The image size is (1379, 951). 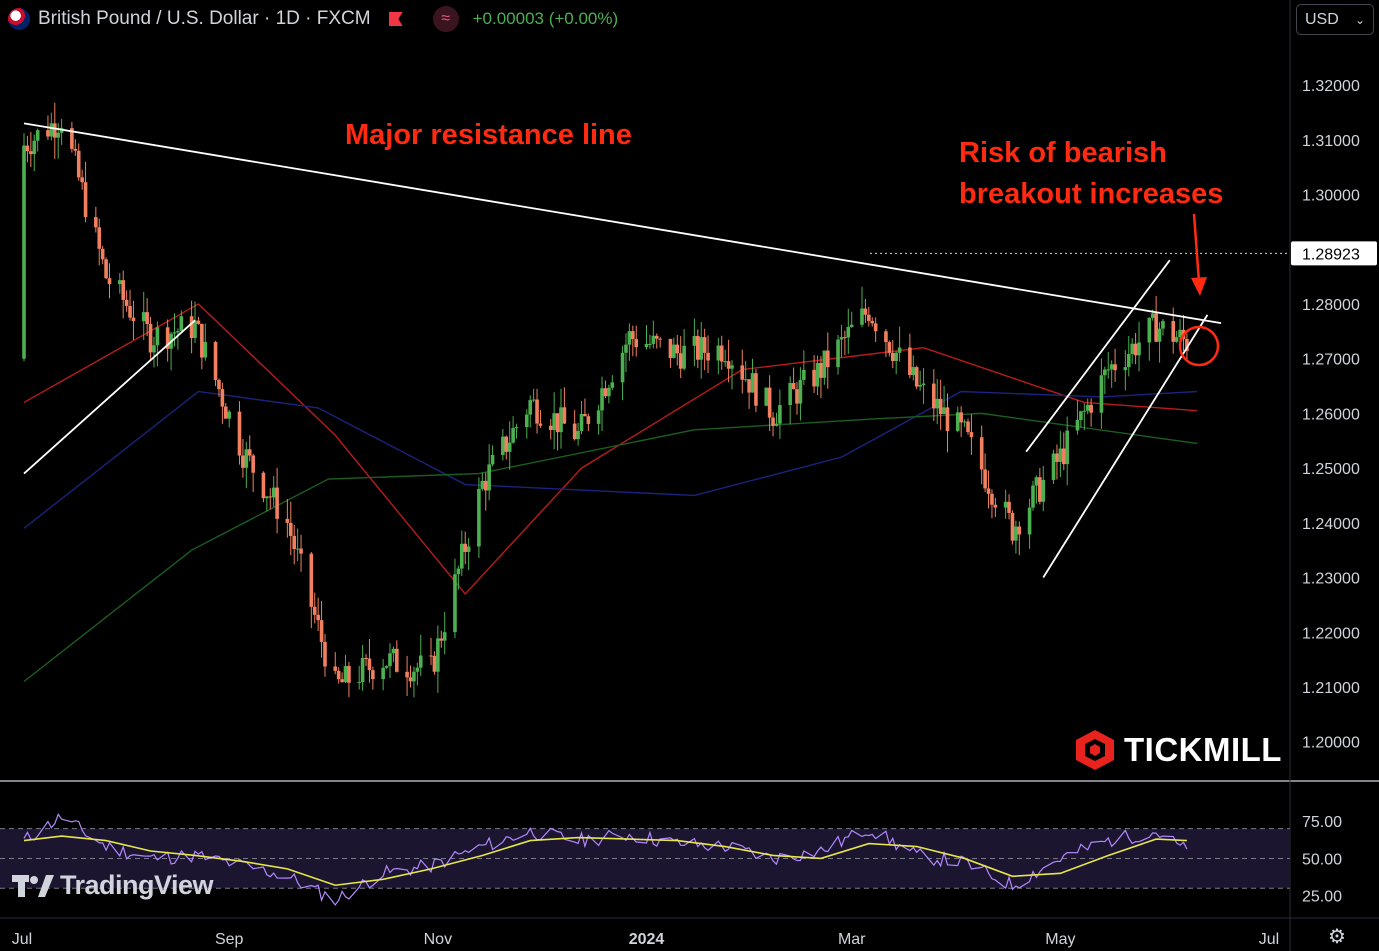 I want to click on wave-icon: ≈, so click(x=445, y=19).